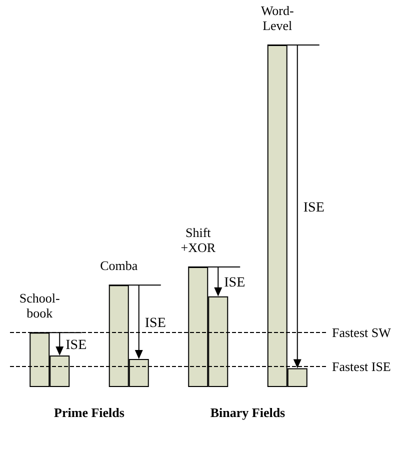  What do you see at coordinates (248, 412) in the screenshot?
I see `text: Binary Fields` at bounding box center [248, 412].